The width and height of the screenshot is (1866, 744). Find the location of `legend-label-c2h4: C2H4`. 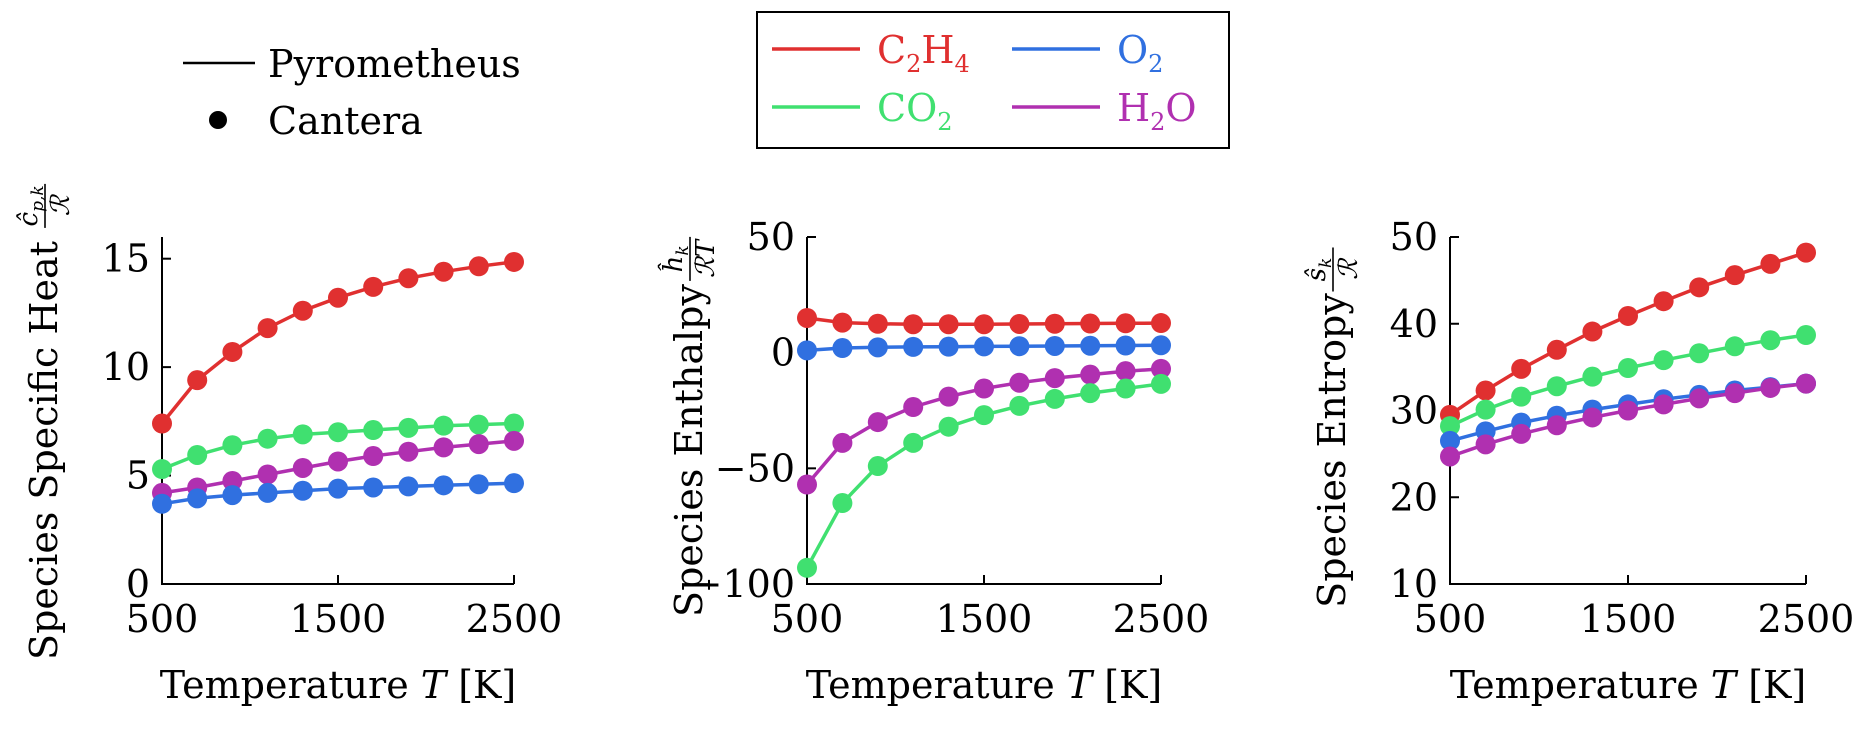

legend-label-c2h4: C2H4 is located at coordinates (923, 53).